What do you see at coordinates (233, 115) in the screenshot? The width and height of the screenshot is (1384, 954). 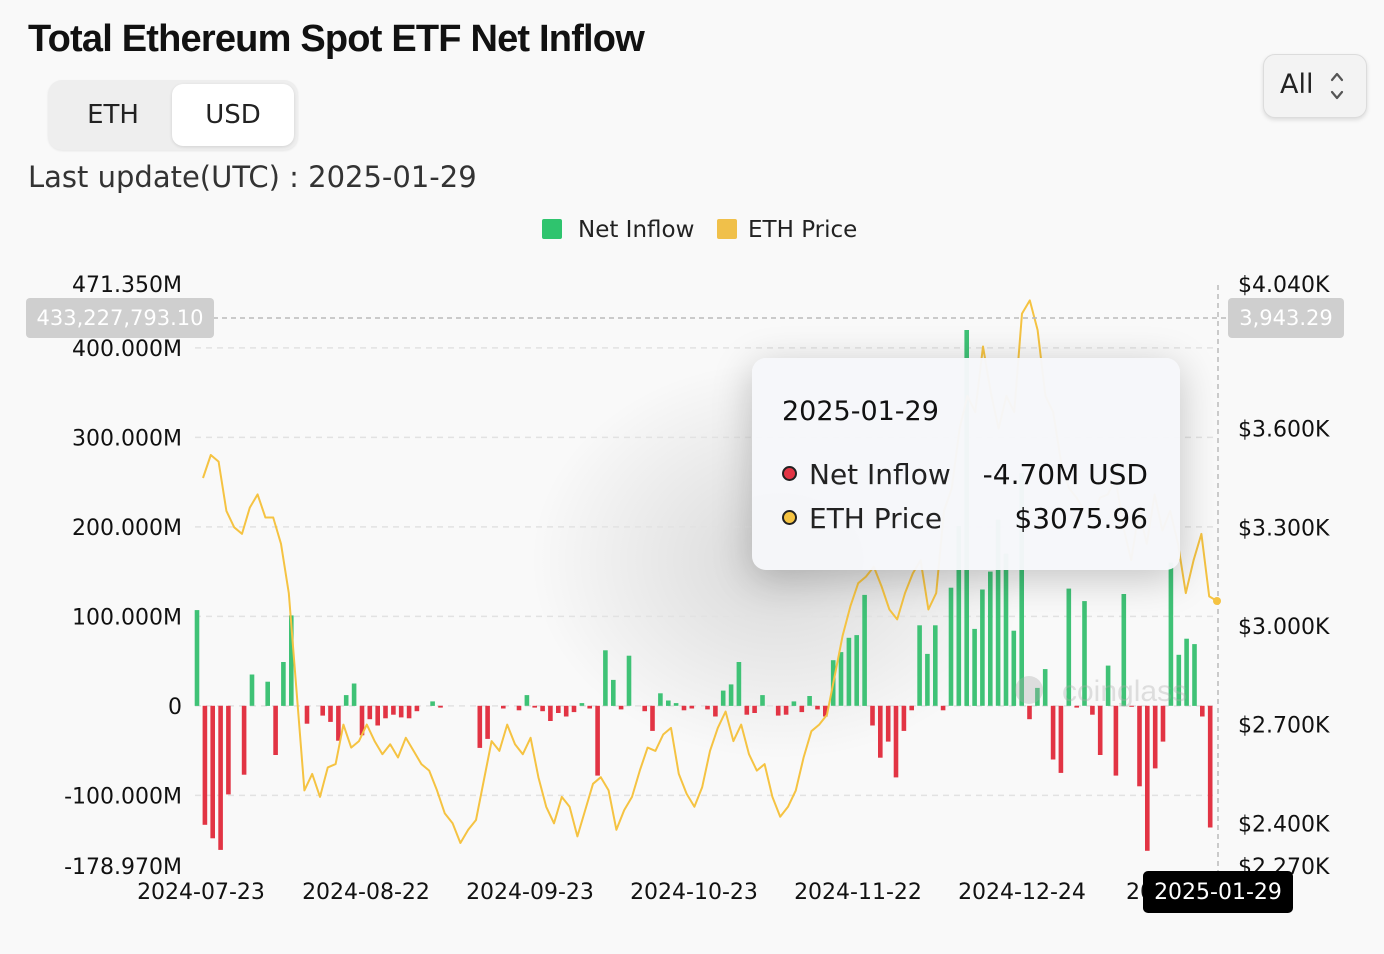 I see `toggle-usd-button: USD` at bounding box center [233, 115].